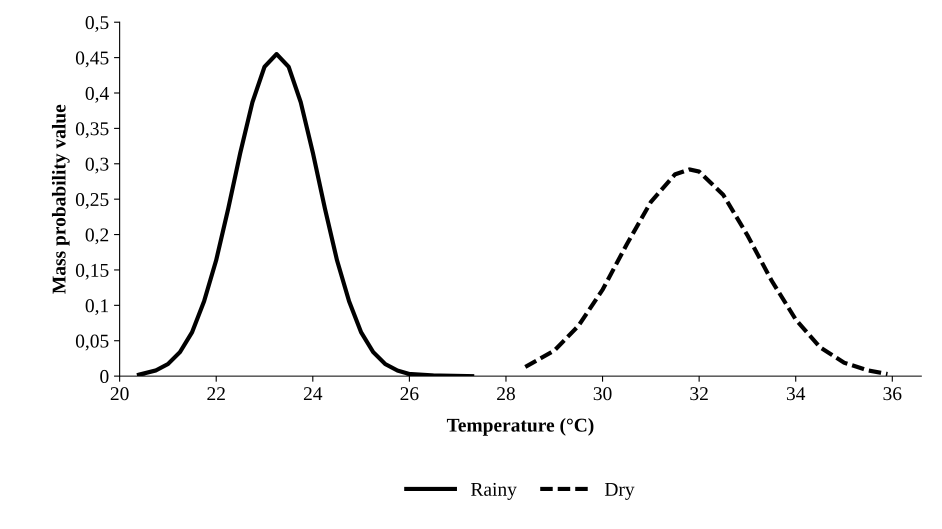 The image size is (942, 529). Describe the element at coordinates (893, 393) in the screenshot. I see `x-tick-label: 36` at that location.